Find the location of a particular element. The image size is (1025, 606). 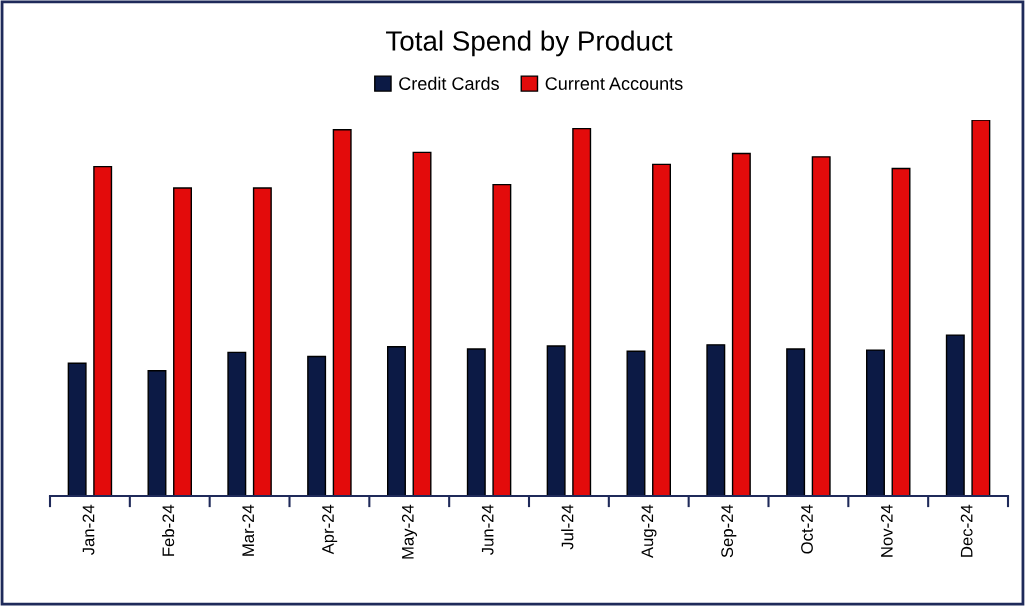

x-tick-label: Jun-24 is located at coordinates (487, 530).